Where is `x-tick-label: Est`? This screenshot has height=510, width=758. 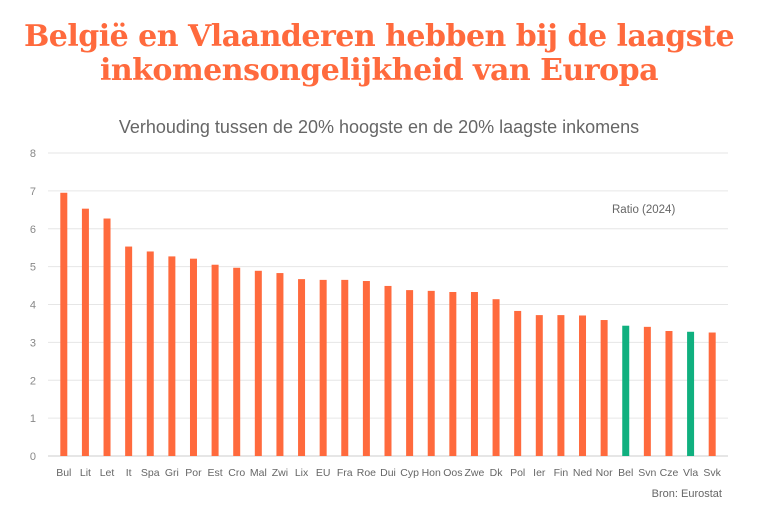
x-tick-label: Est is located at coordinates (215, 473).